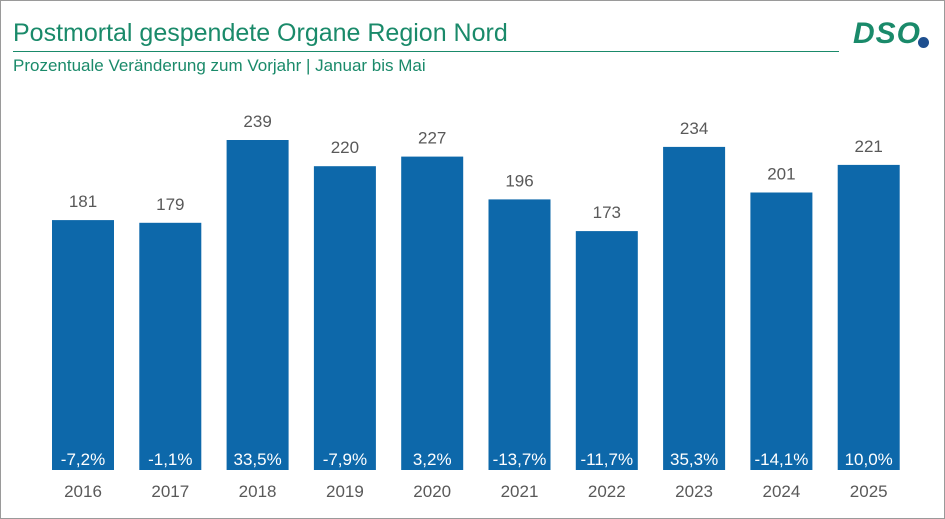 The image size is (945, 519). What do you see at coordinates (694, 459) in the screenshot?
I see `change-label-2023: 35,3%` at bounding box center [694, 459].